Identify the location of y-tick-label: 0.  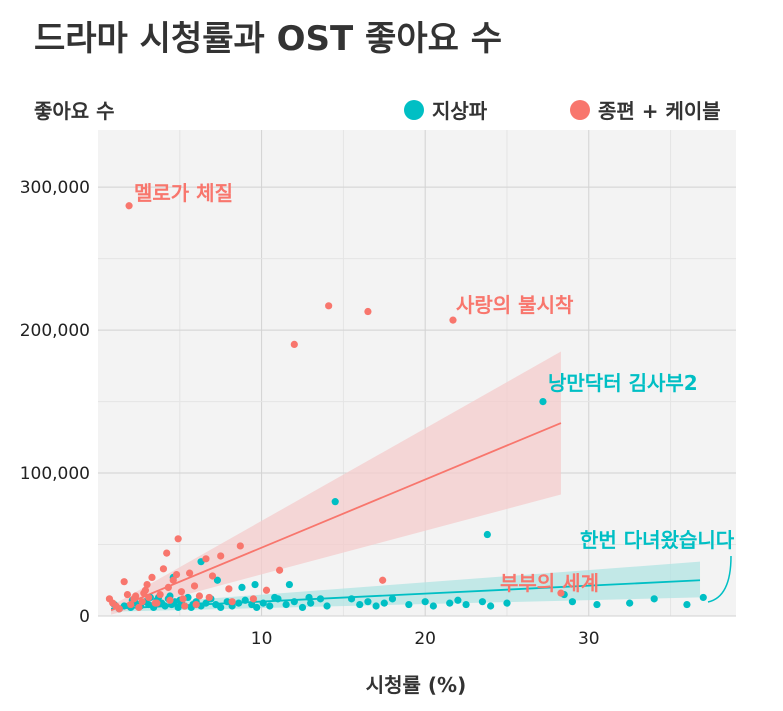
(84, 617).